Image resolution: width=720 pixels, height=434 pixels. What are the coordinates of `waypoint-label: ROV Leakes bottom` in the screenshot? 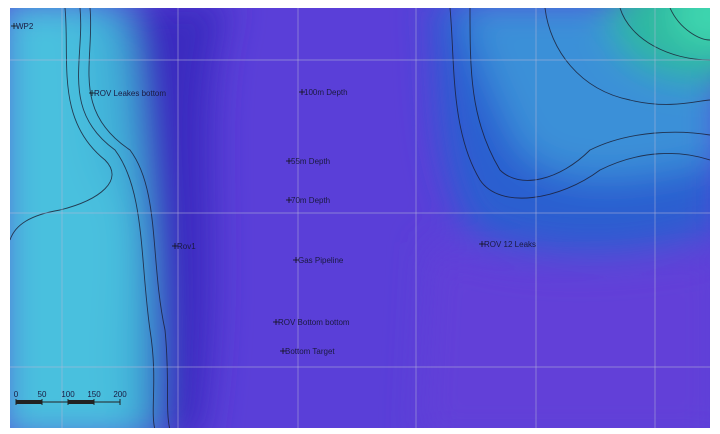 It's located at (130, 93).